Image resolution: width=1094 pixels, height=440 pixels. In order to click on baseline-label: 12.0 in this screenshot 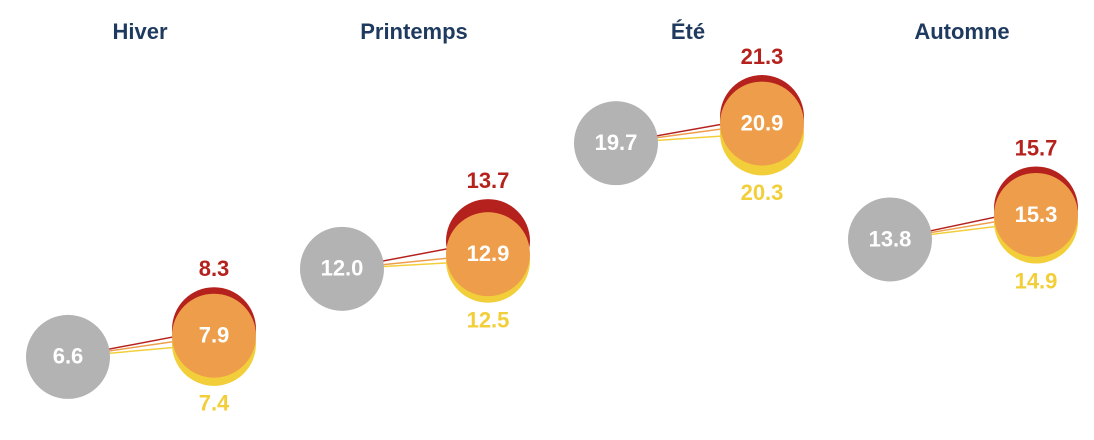, I will do `click(342, 268)`.